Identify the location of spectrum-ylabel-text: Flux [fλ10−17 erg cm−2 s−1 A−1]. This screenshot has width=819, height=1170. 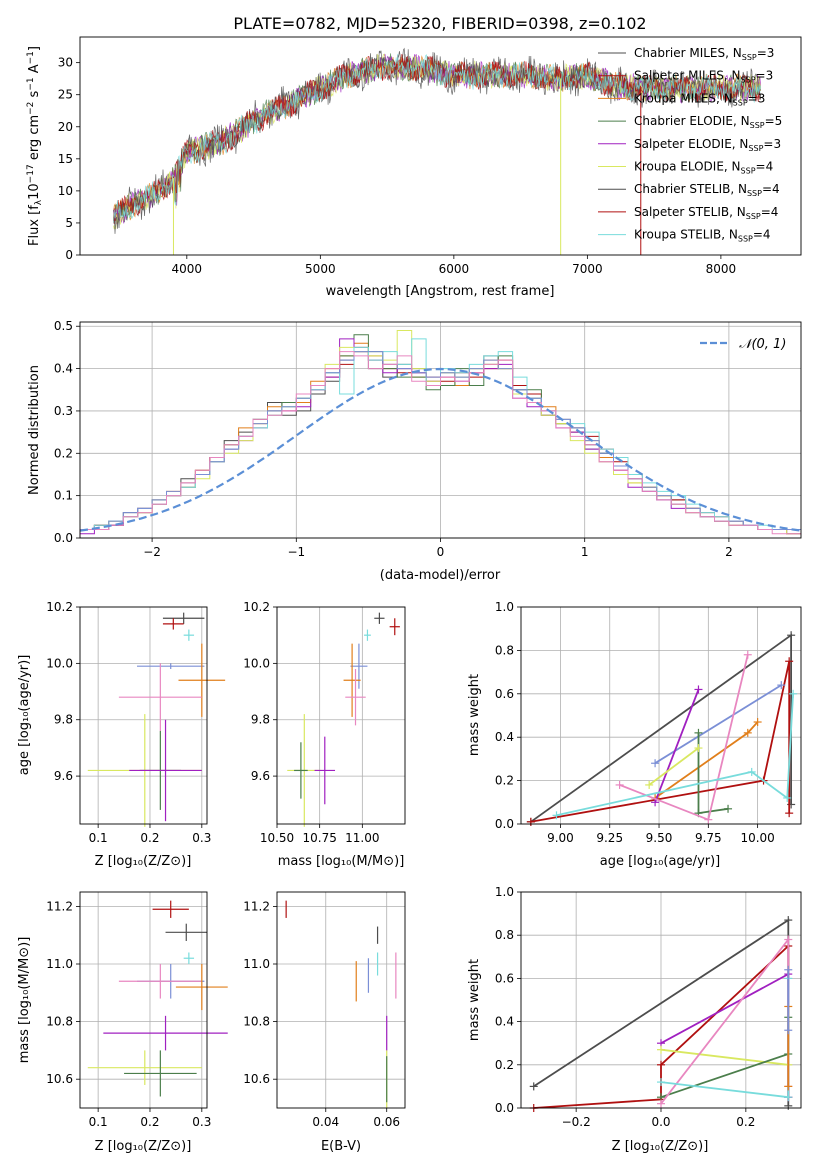
(35, 146).